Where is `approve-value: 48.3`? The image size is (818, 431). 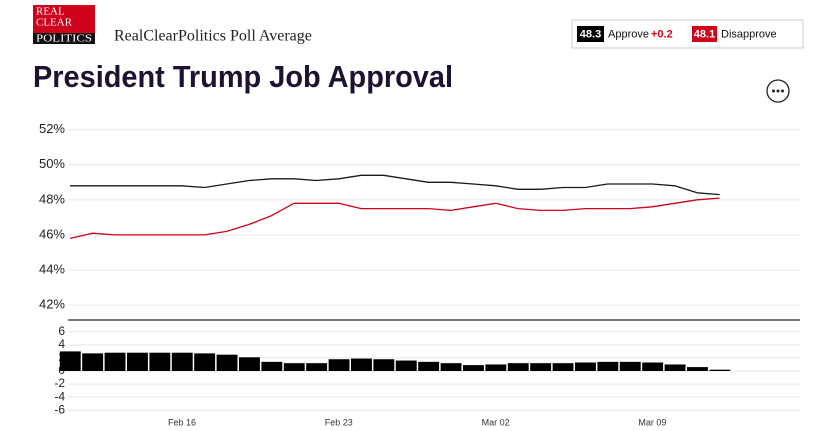 approve-value: 48.3 is located at coordinates (590, 34).